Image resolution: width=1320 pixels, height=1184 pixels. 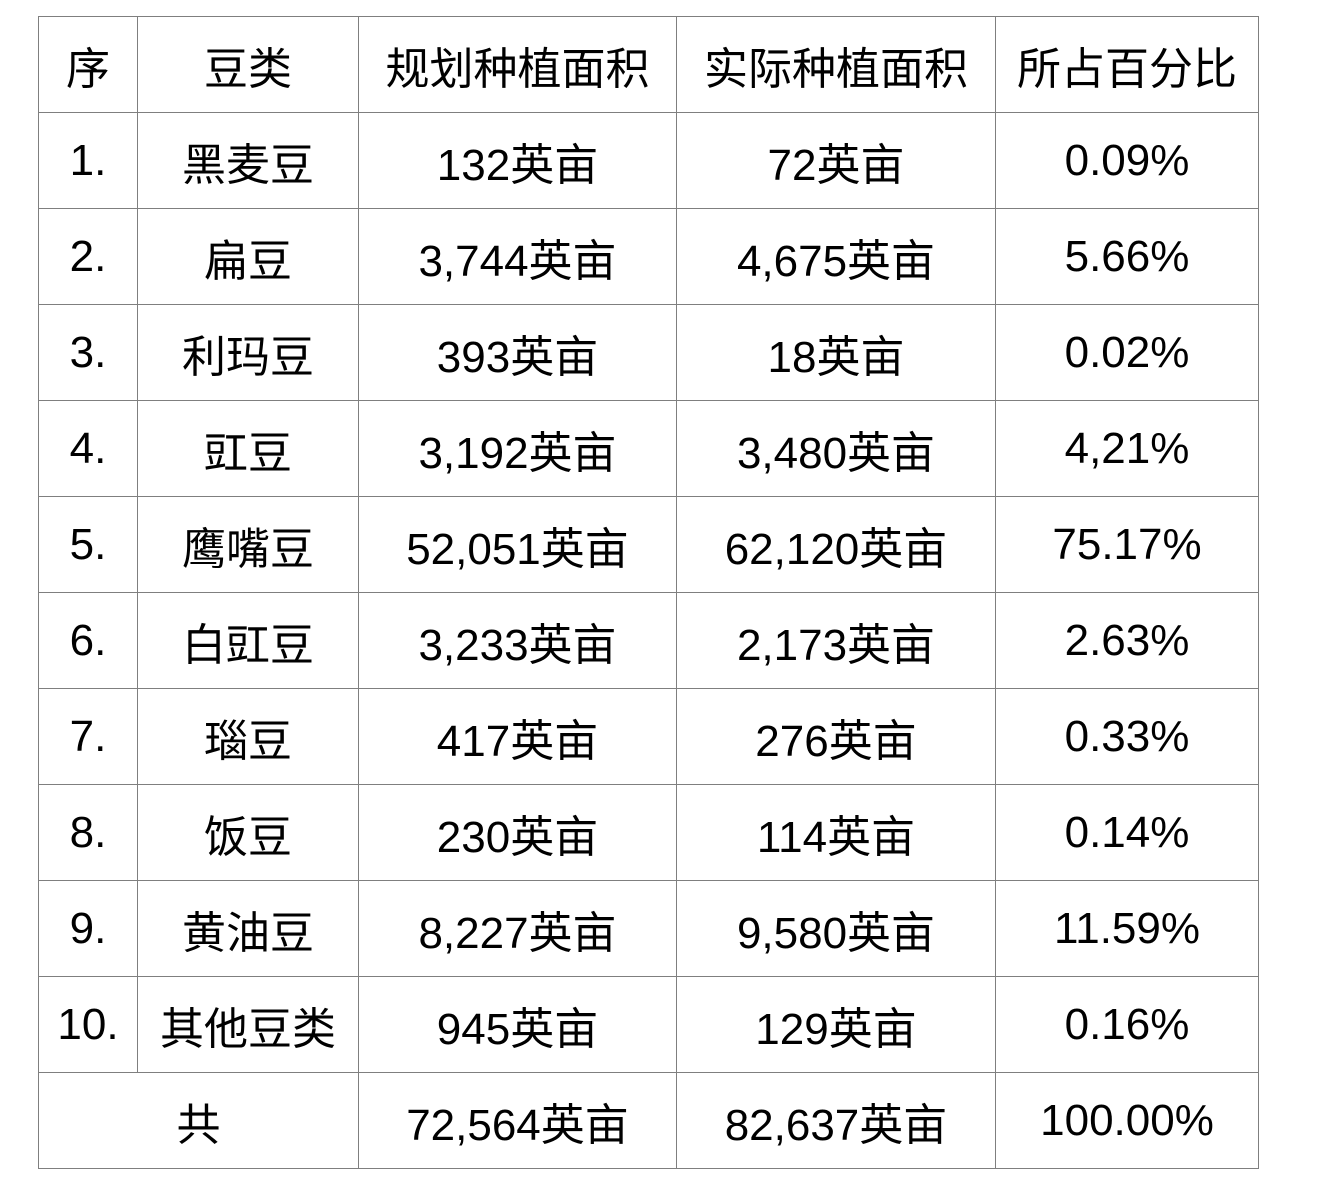 I want to click on bean-name-cell: 利玛豆, so click(x=248, y=352).